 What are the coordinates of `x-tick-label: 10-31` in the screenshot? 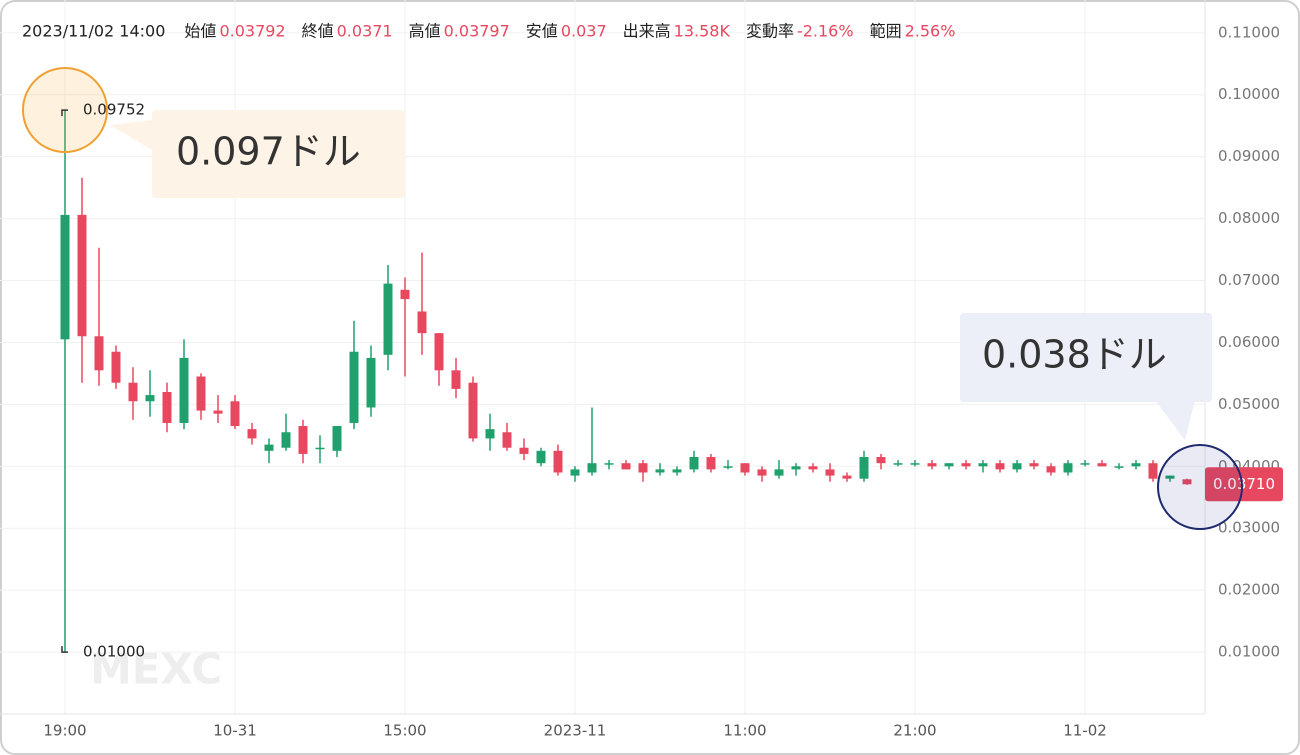 It's located at (235, 731).